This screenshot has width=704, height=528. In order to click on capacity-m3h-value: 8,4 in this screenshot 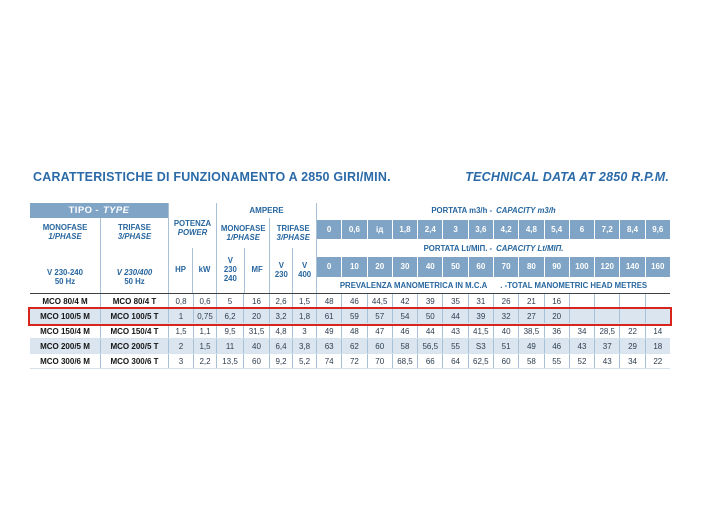, I will do `click(632, 229)`.